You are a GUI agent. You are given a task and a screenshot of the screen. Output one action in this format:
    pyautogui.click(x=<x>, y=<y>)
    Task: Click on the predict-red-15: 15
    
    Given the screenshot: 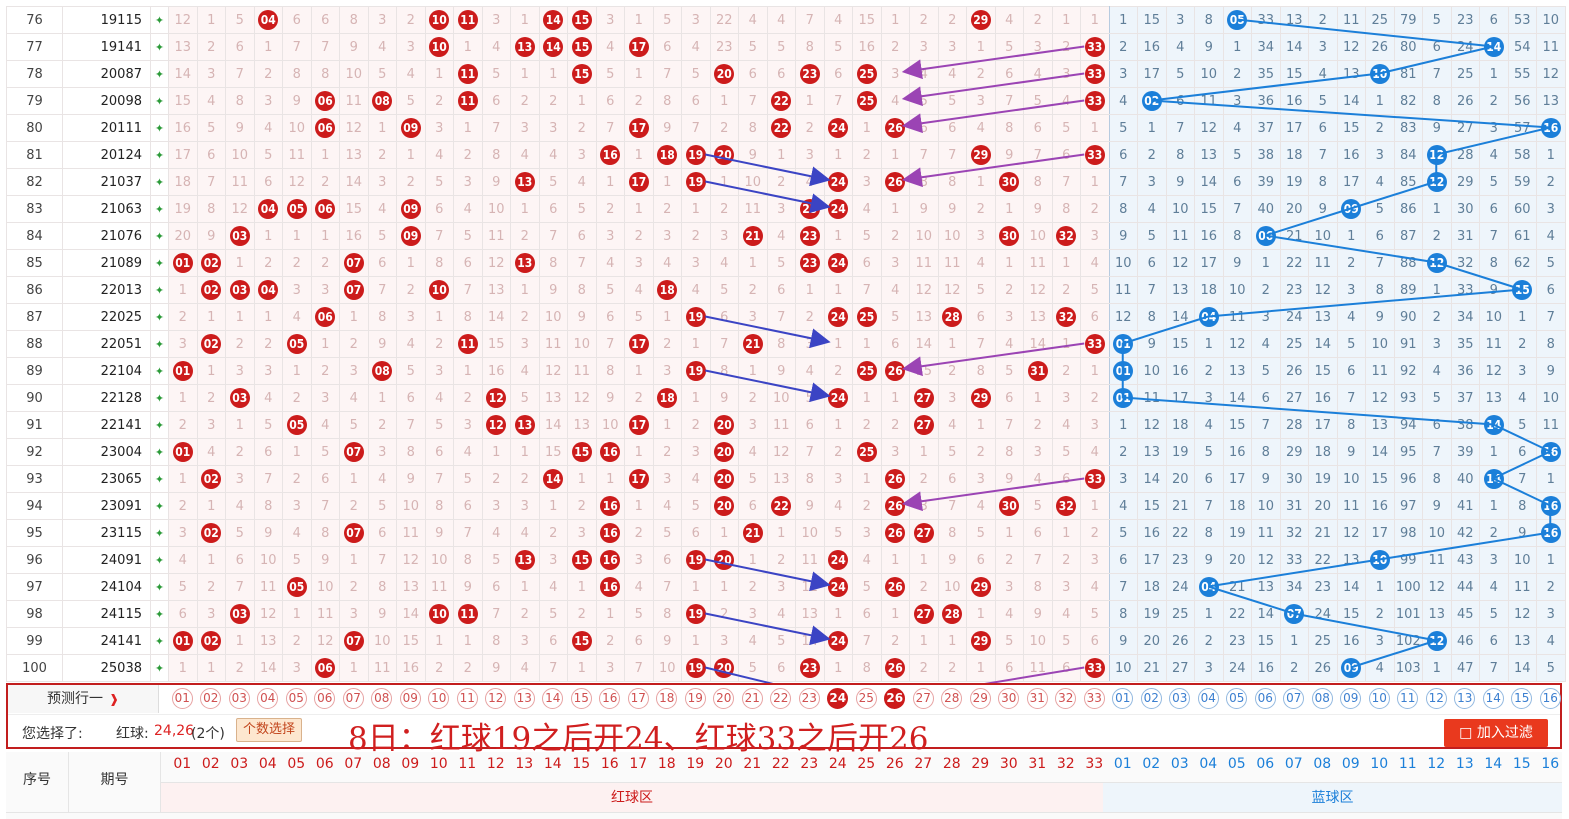 What is the action you would take?
    pyautogui.click(x=581, y=698)
    